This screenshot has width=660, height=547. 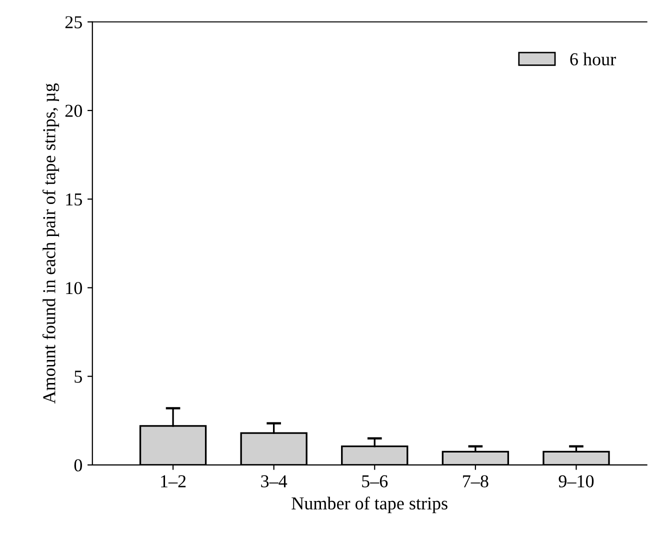 What do you see at coordinates (274, 481) in the screenshot?
I see `x-tick-label: 3–4` at bounding box center [274, 481].